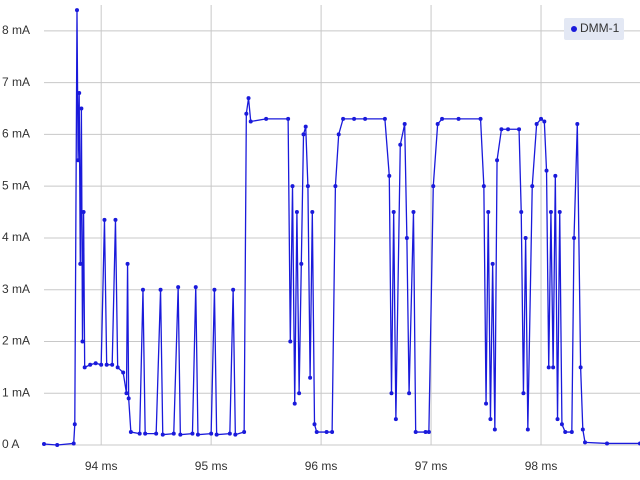 Image resolution: width=640 pixels, height=480 pixels. I want to click on y-tick-label: 8 mA, so click(16, 30).